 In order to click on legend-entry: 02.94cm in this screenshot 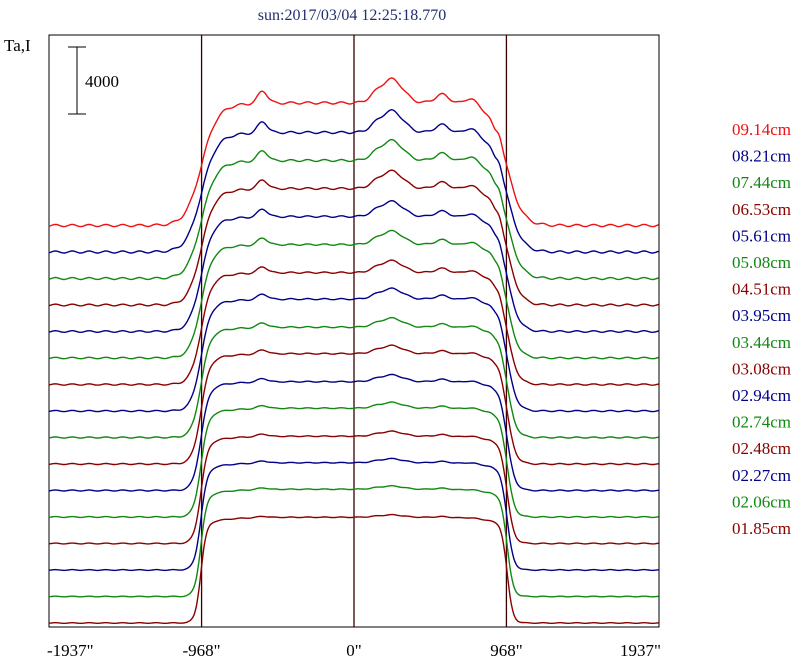, I will do `click(761, 395)`.